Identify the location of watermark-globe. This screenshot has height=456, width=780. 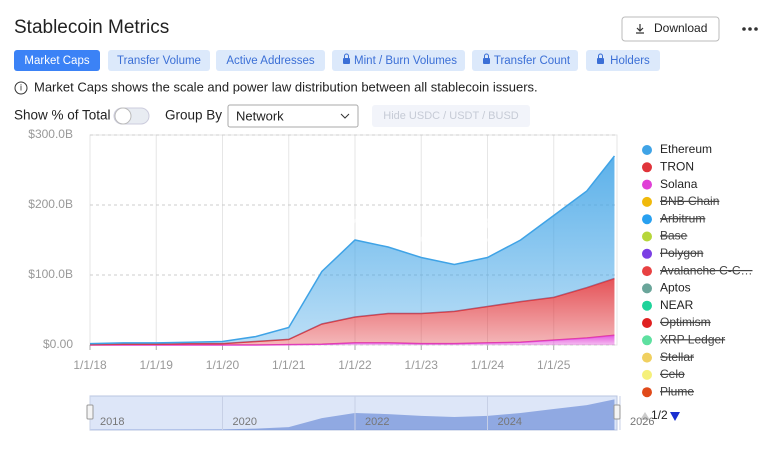
(321, 230).